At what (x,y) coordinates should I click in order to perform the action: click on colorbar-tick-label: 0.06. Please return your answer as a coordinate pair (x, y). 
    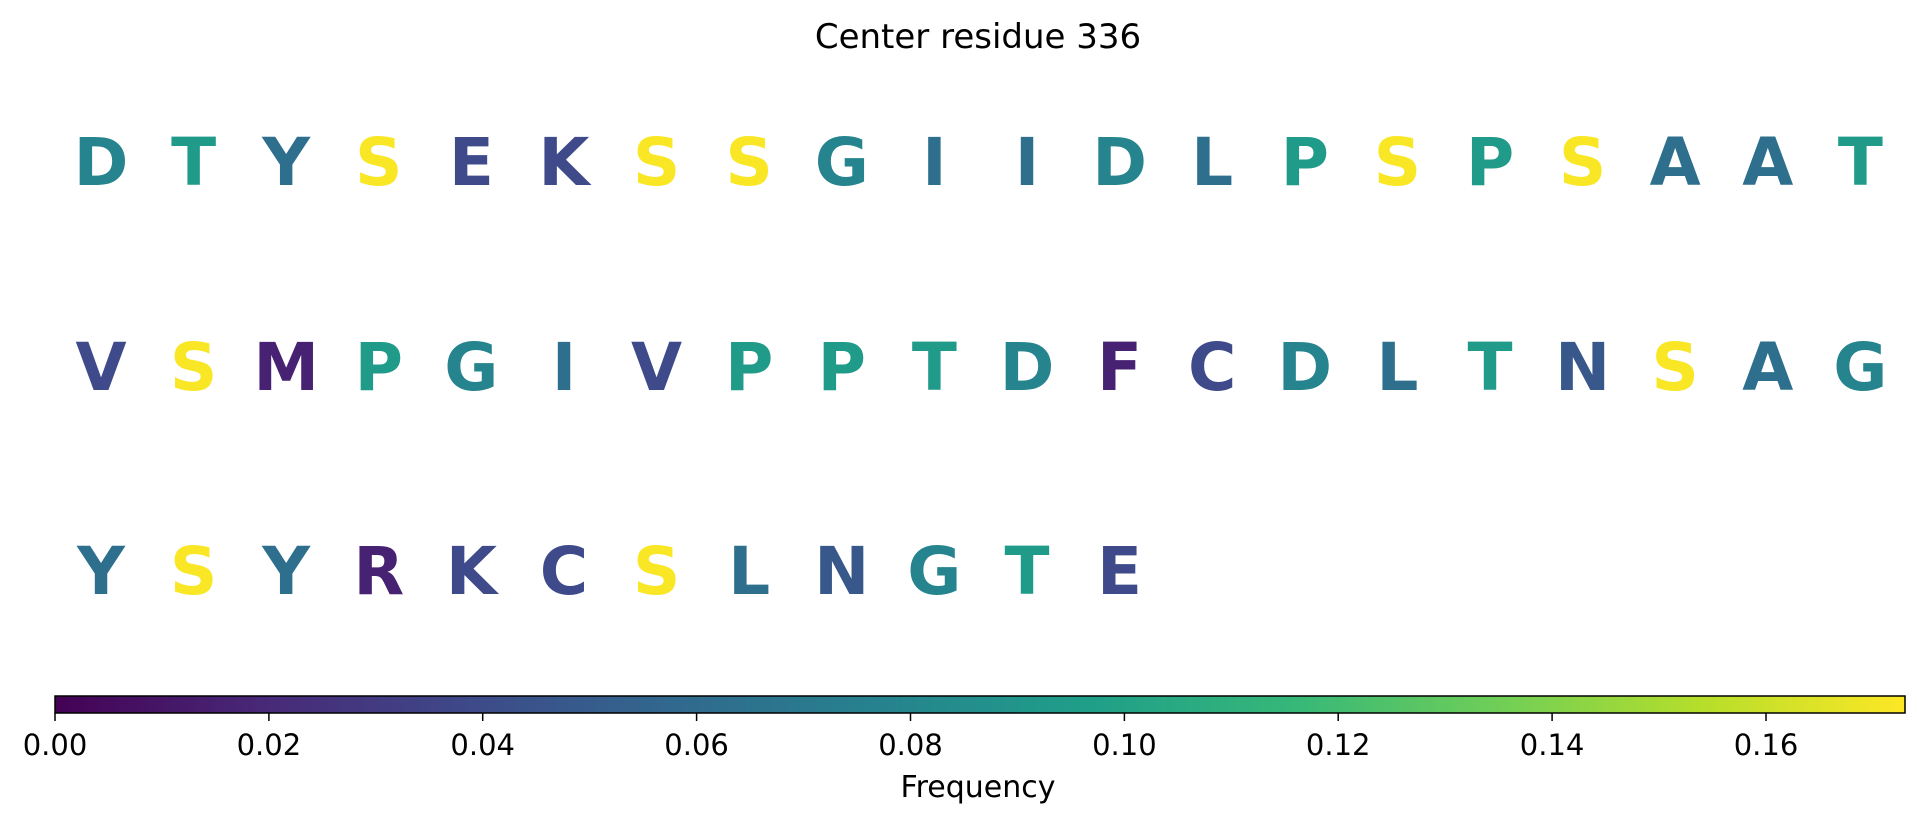
    Looking at the image, I should click on (696, 745).